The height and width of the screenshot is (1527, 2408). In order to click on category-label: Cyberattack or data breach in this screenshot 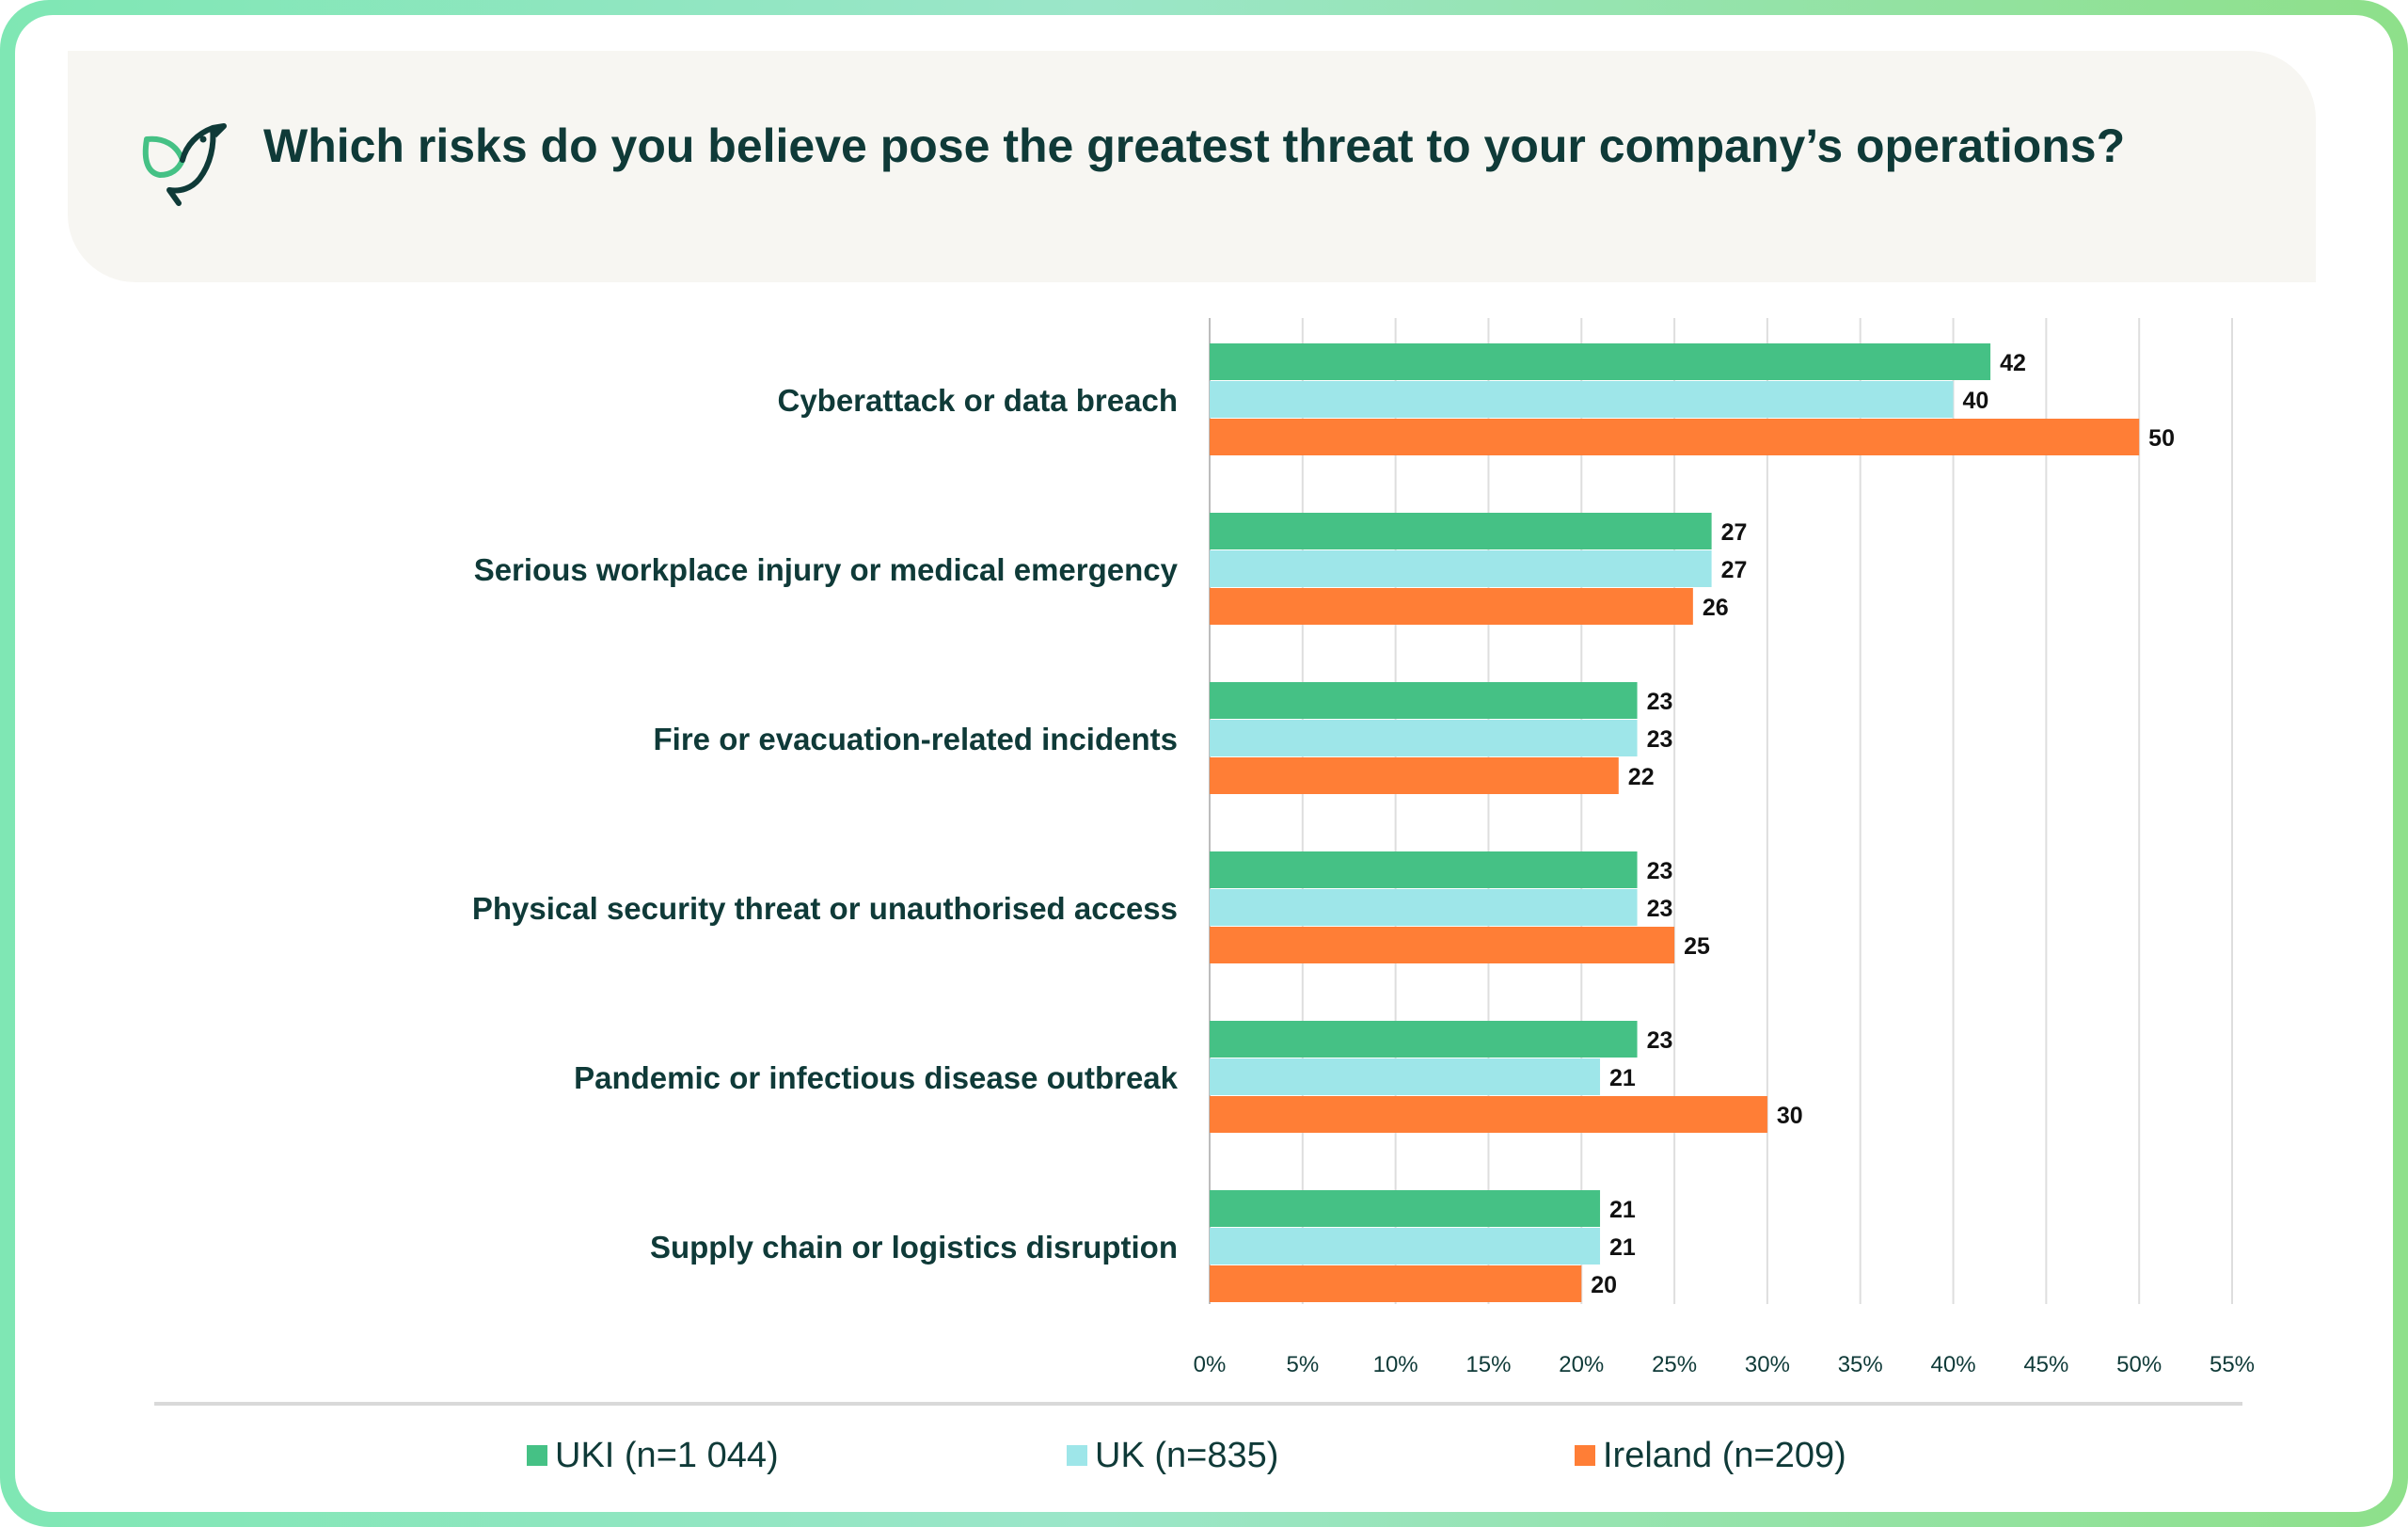, I will do `click(978, 400)`.